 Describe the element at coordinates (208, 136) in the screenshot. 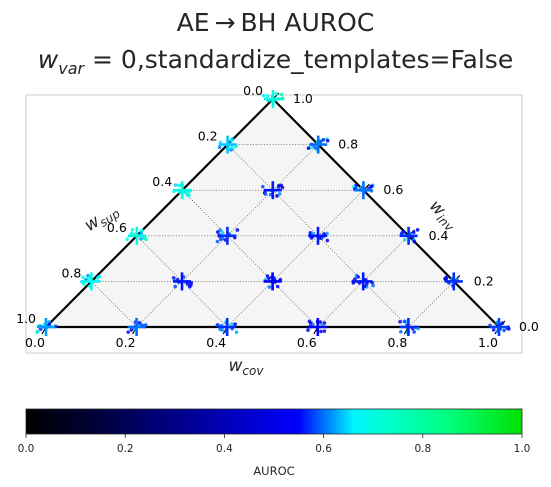

I see `left-tick-label: 0.2` at that location.